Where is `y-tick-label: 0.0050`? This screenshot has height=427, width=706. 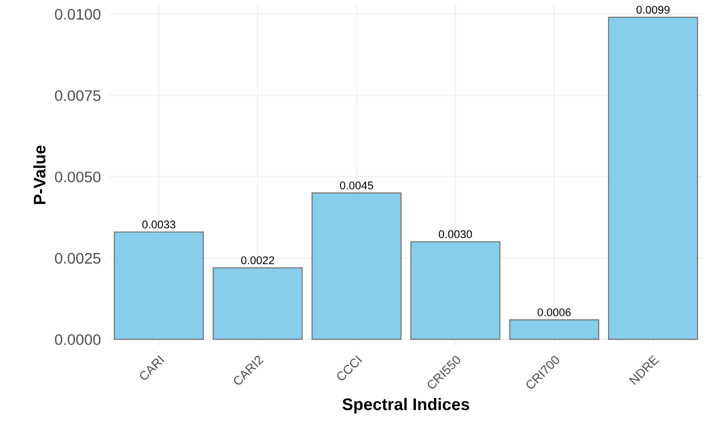 y-tick-label: 0.0050 is located at coordinates (77, 177).